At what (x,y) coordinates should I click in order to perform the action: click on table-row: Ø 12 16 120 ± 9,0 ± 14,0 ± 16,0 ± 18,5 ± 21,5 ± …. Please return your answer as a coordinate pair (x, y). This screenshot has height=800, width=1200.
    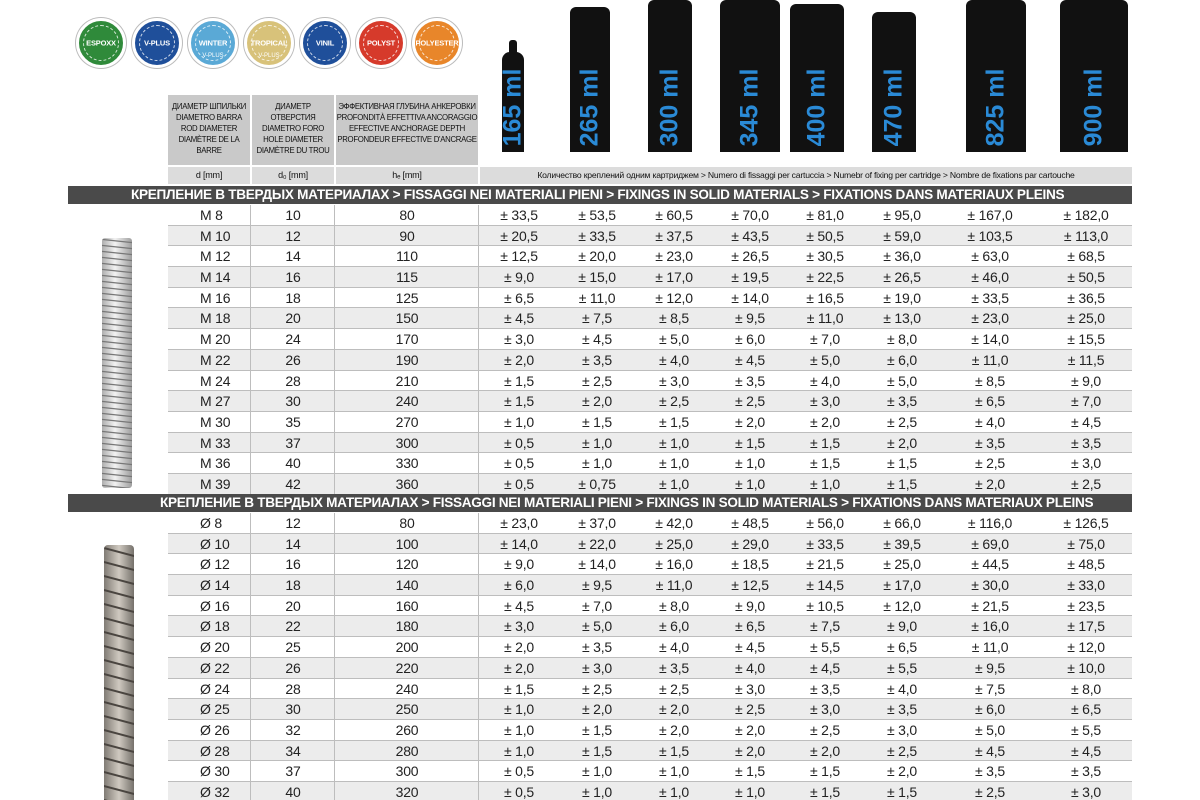
    Looking at the image, I should click on (650, 565).